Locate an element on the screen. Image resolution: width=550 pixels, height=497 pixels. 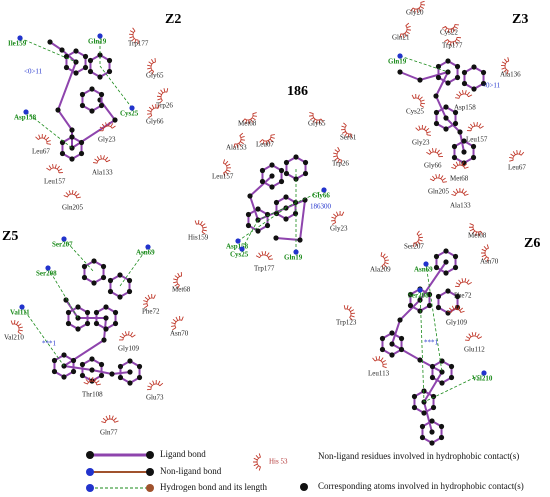
residue-label: Glu112 is located at coordinates (474, 350).